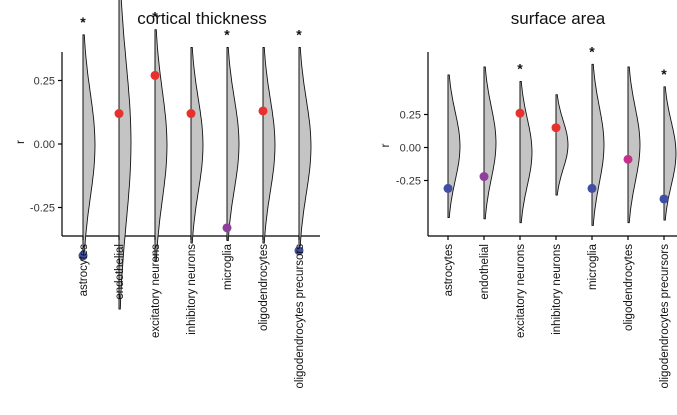 Image resolution: width=677 pixels, height=415 pixels. Describe the element at coordinates (201, 18) in the screenshot. I see `chart-title: cortical thickness` at that location.